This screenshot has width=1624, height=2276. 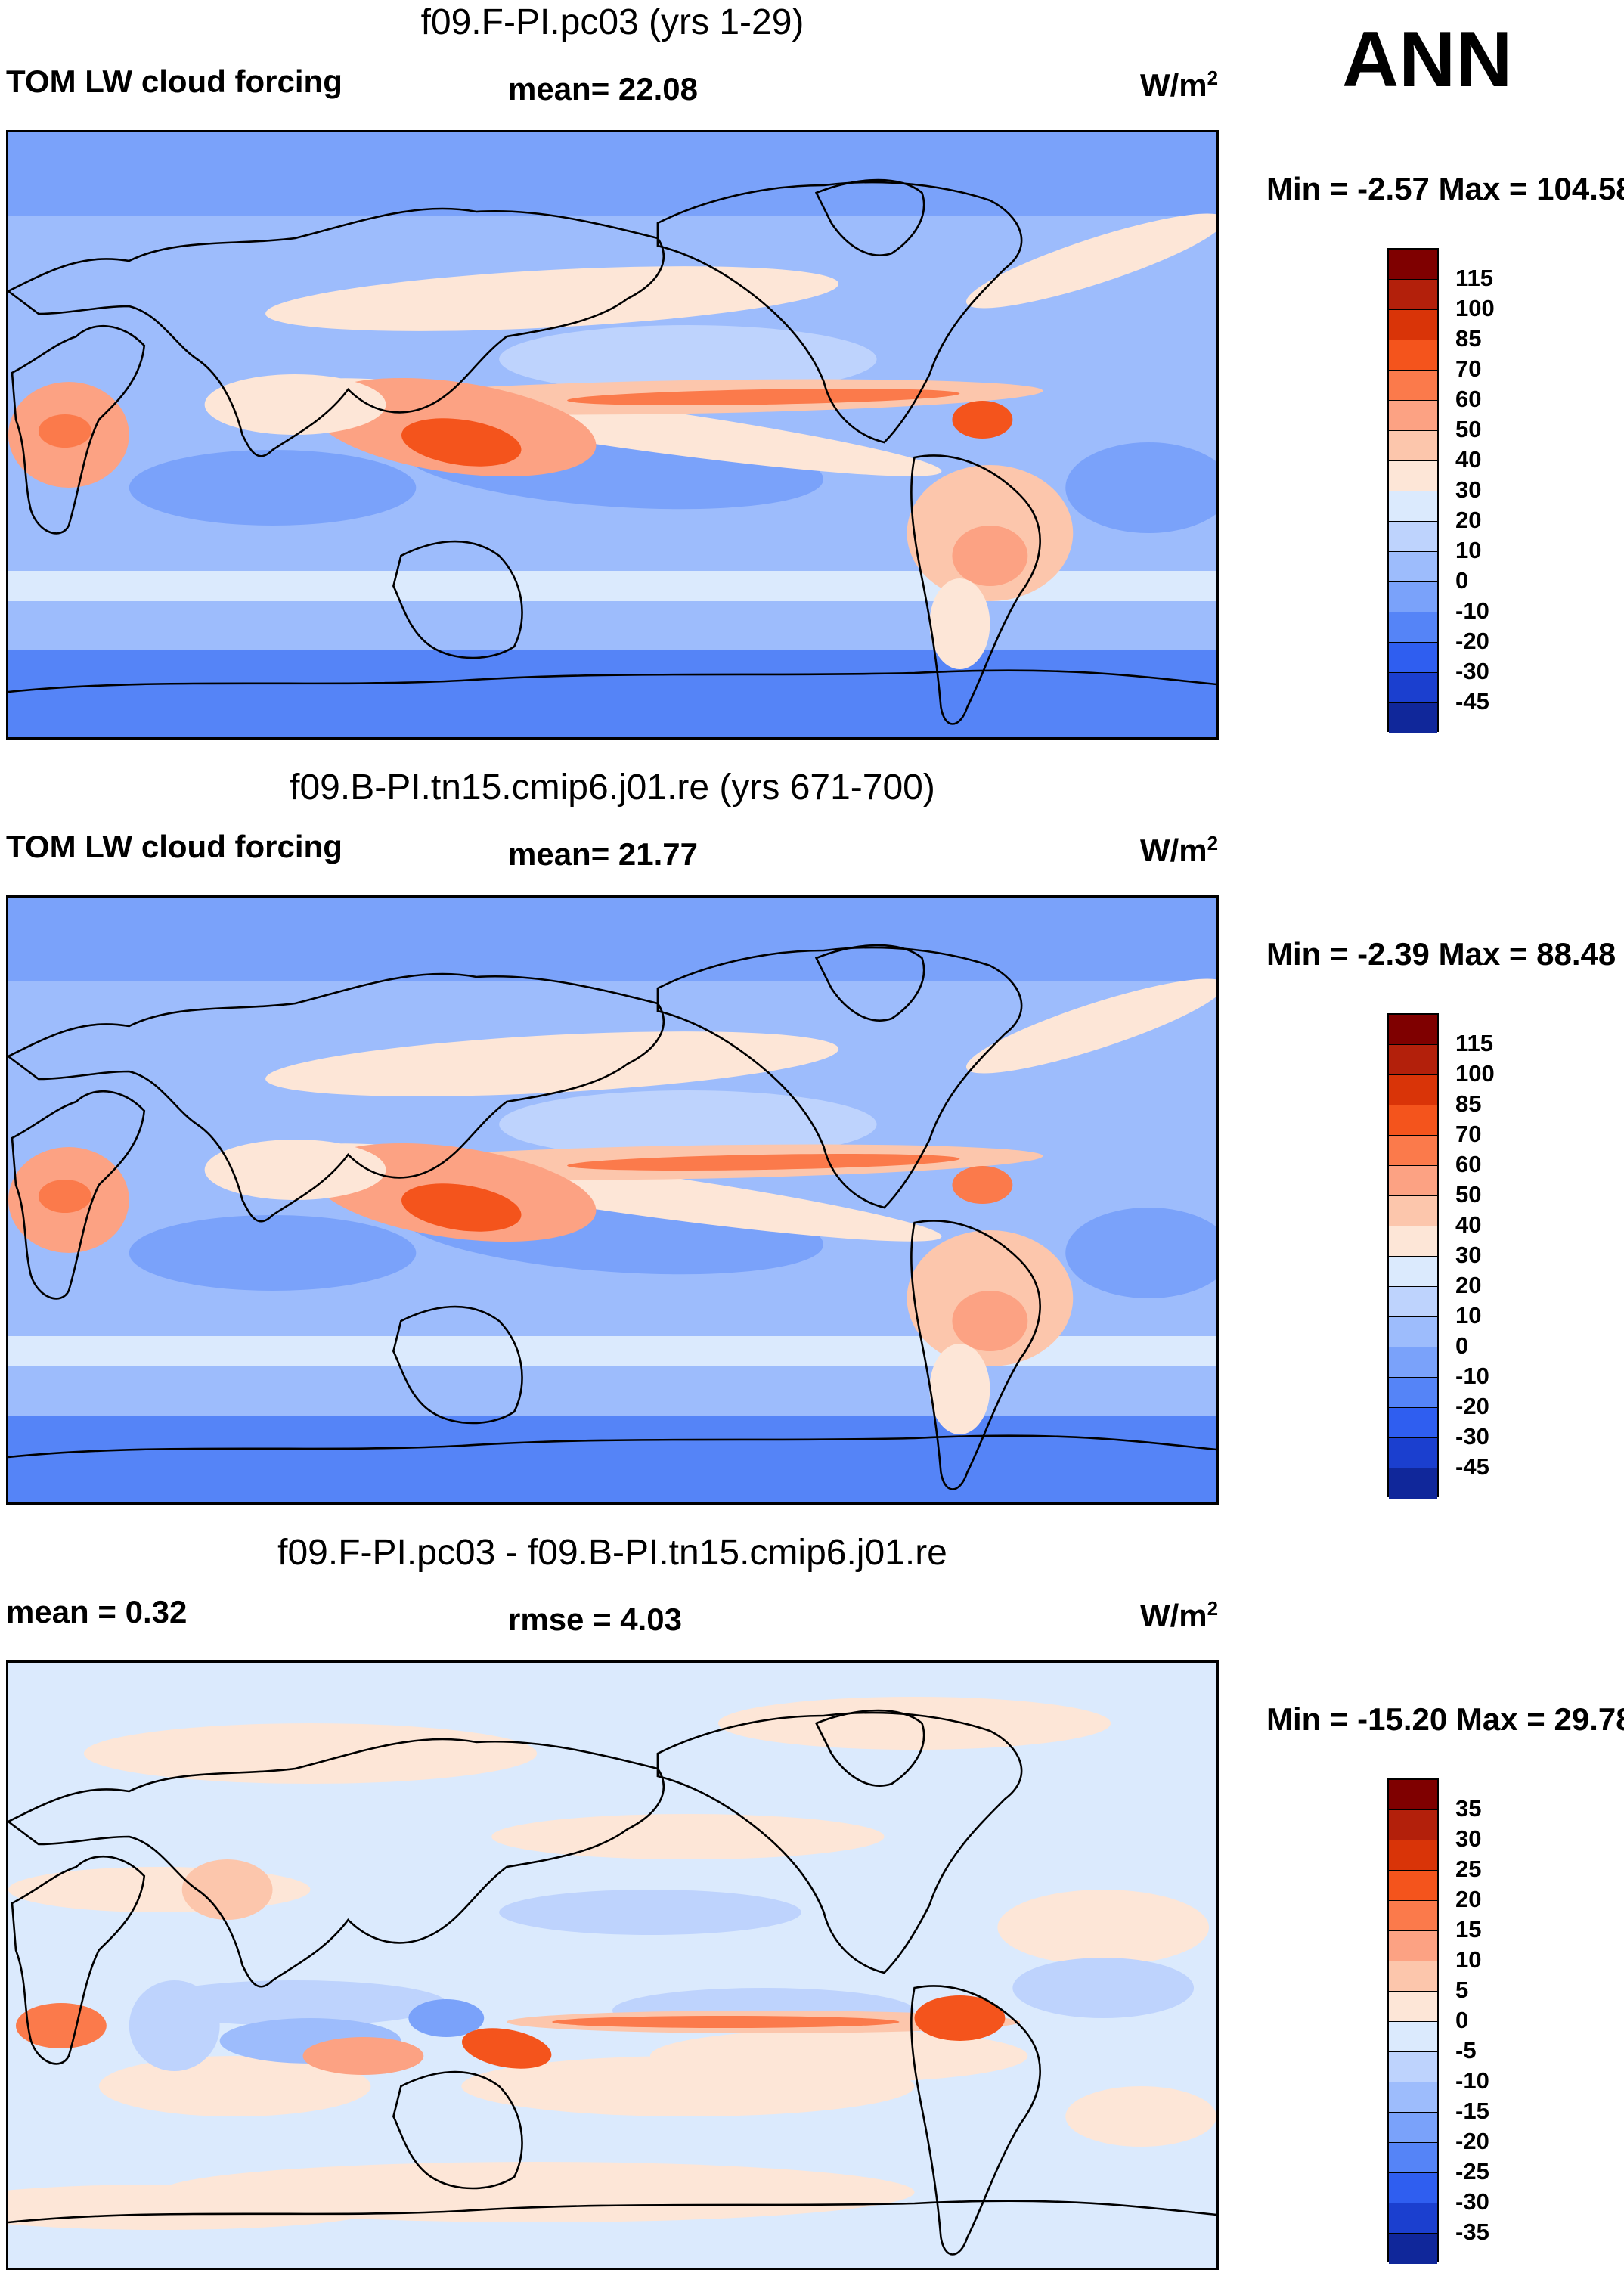 I want to click on itcz-core, so click(x=763, y=1162).